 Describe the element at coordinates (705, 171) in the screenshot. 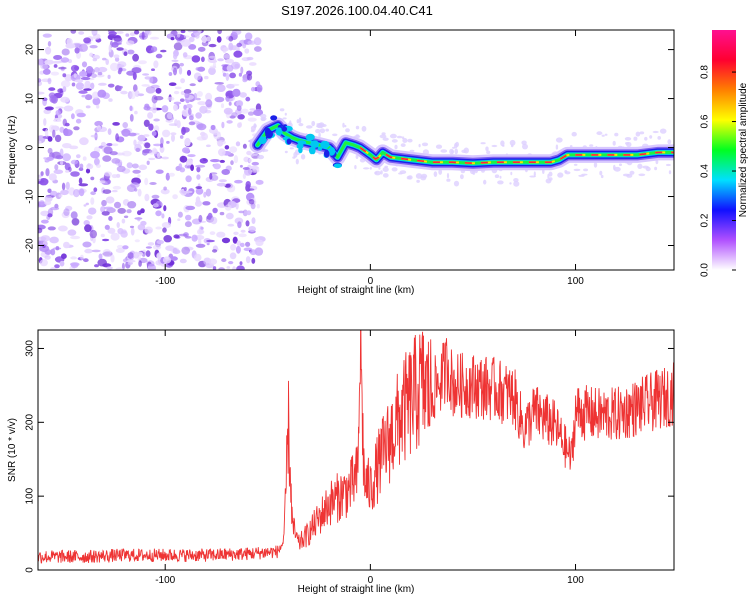

I see `colorbar-tick-label: 0.4` at that location.